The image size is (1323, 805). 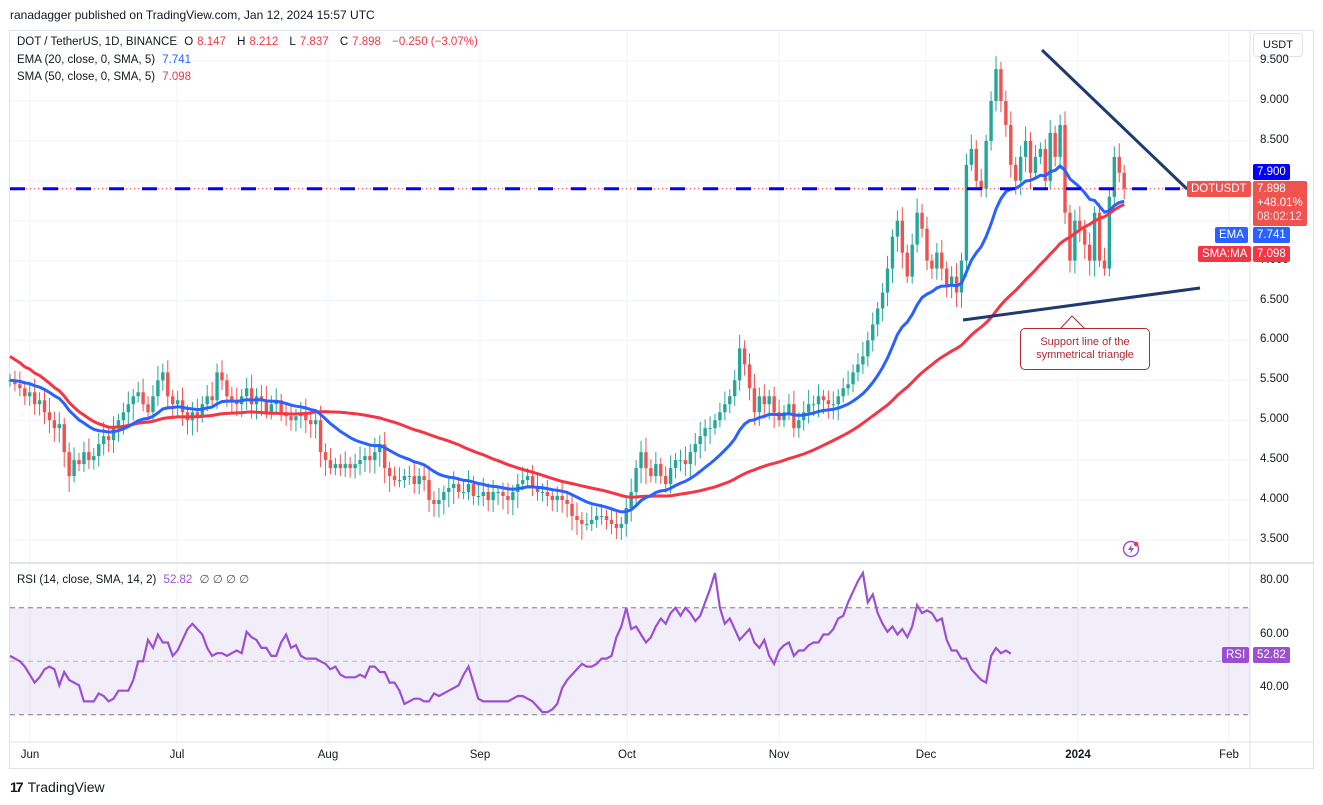 What do you see at coordinates (106, 77) in the screenshot?
I see `sma-legend: SMA (50, close, 0, SMA, 5) 7.098` at bounding box center [106, 77].